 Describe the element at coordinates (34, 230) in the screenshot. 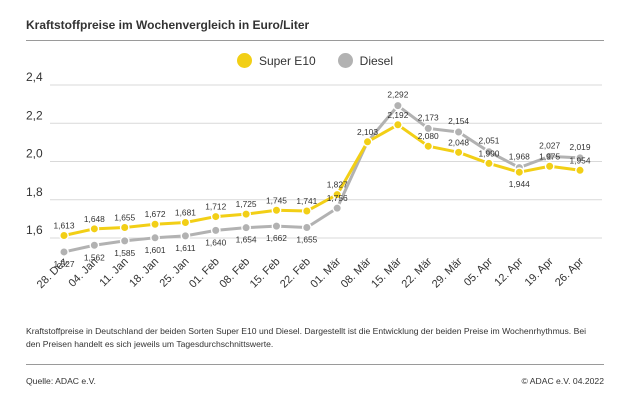

I see `y-tick-label: 1,6` at that location.